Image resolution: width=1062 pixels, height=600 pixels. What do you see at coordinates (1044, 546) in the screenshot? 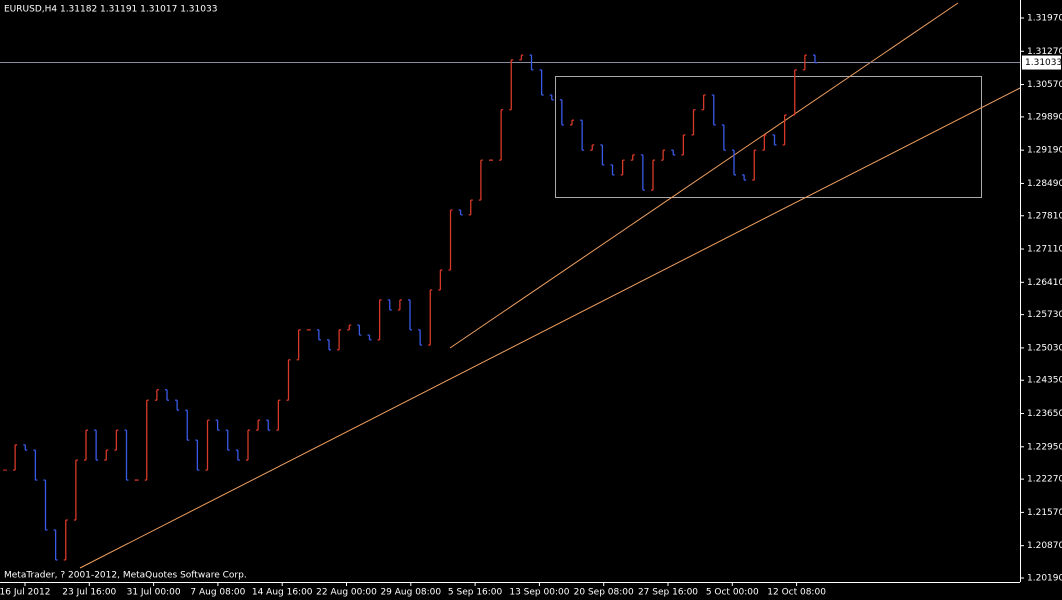
I see `y-tick-label: 1.20870` at bounding box center [1044, 546].